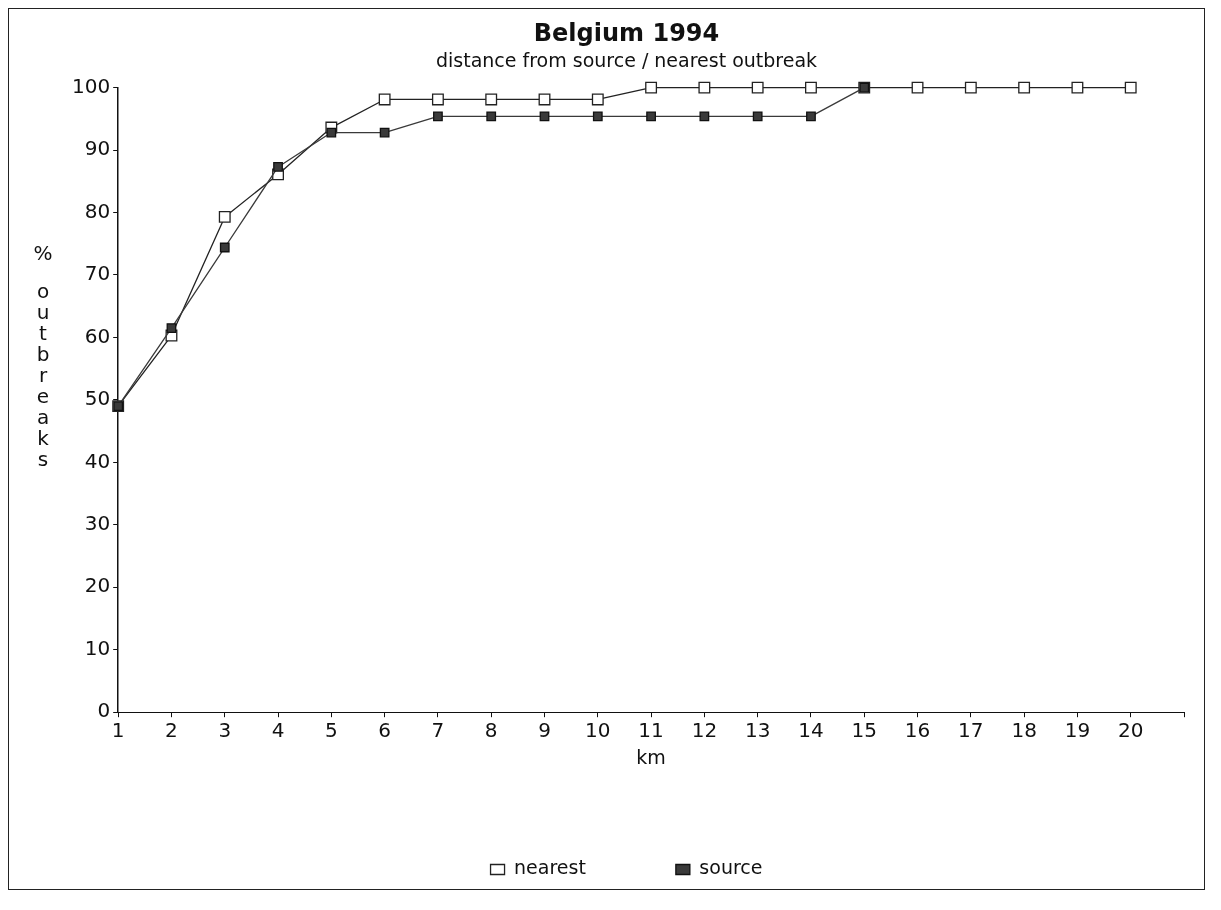 The image size is (1221, 910). I want to click on y-tick-label: 100, so click(91, 85).